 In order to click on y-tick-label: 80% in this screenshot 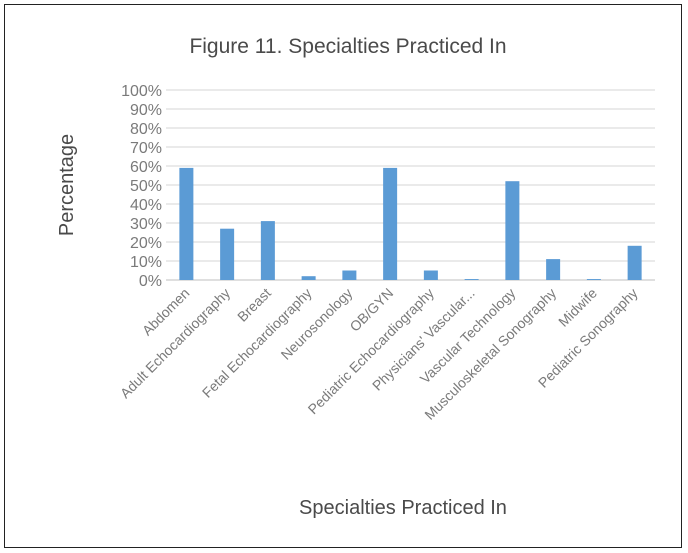, I will do `click(146, 129)`.